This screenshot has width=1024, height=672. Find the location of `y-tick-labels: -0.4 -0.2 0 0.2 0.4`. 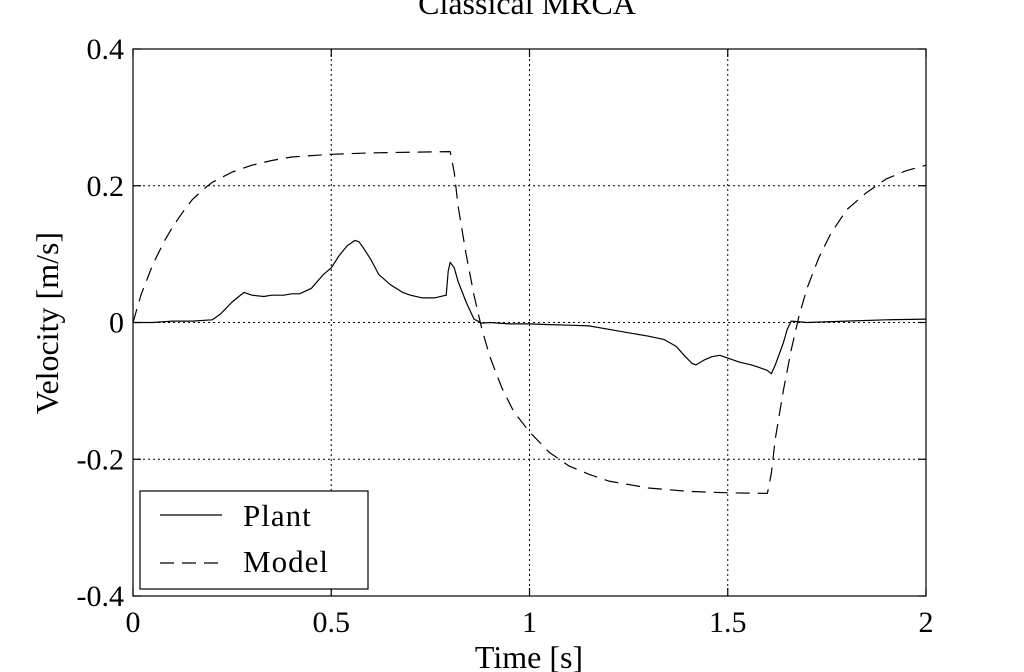

y-tick-labels: -0.4 -0.2 0 0.2 0.4 is located at coordinates (101, 323).